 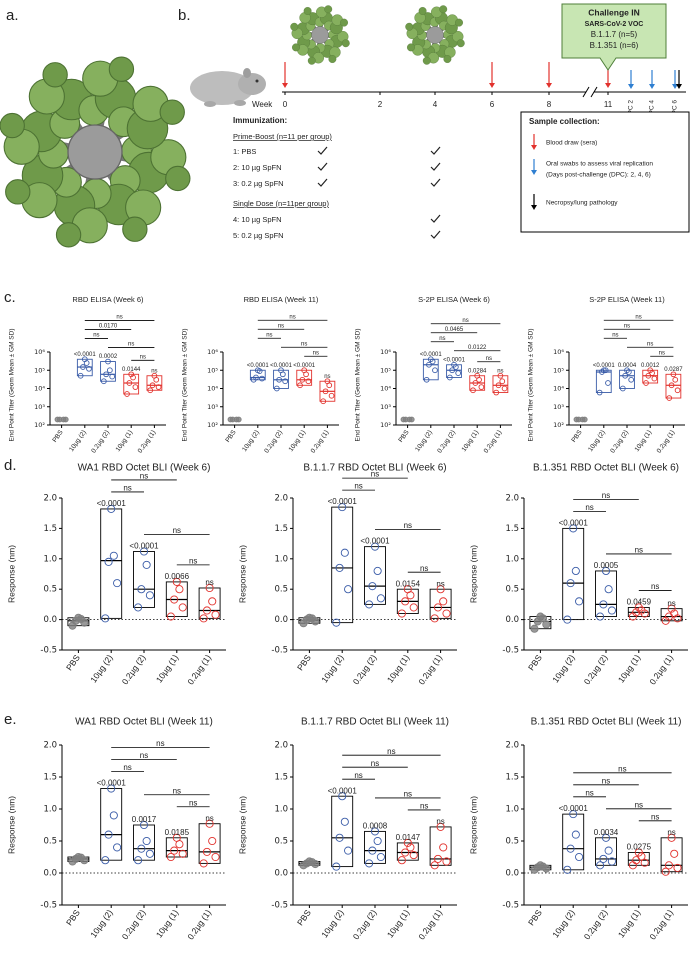 I want to click on p-value: 0.0144, so click(x=131, y=370).